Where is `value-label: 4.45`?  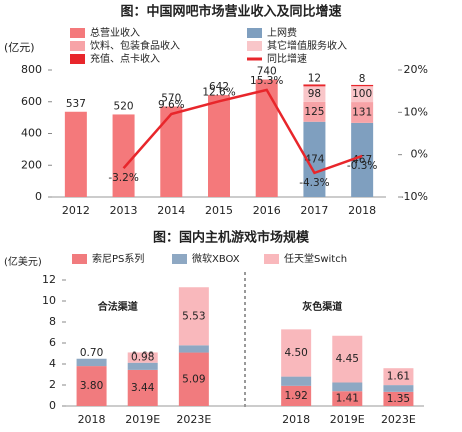 value-label: 4.45 is located at coordinates (347, 359).